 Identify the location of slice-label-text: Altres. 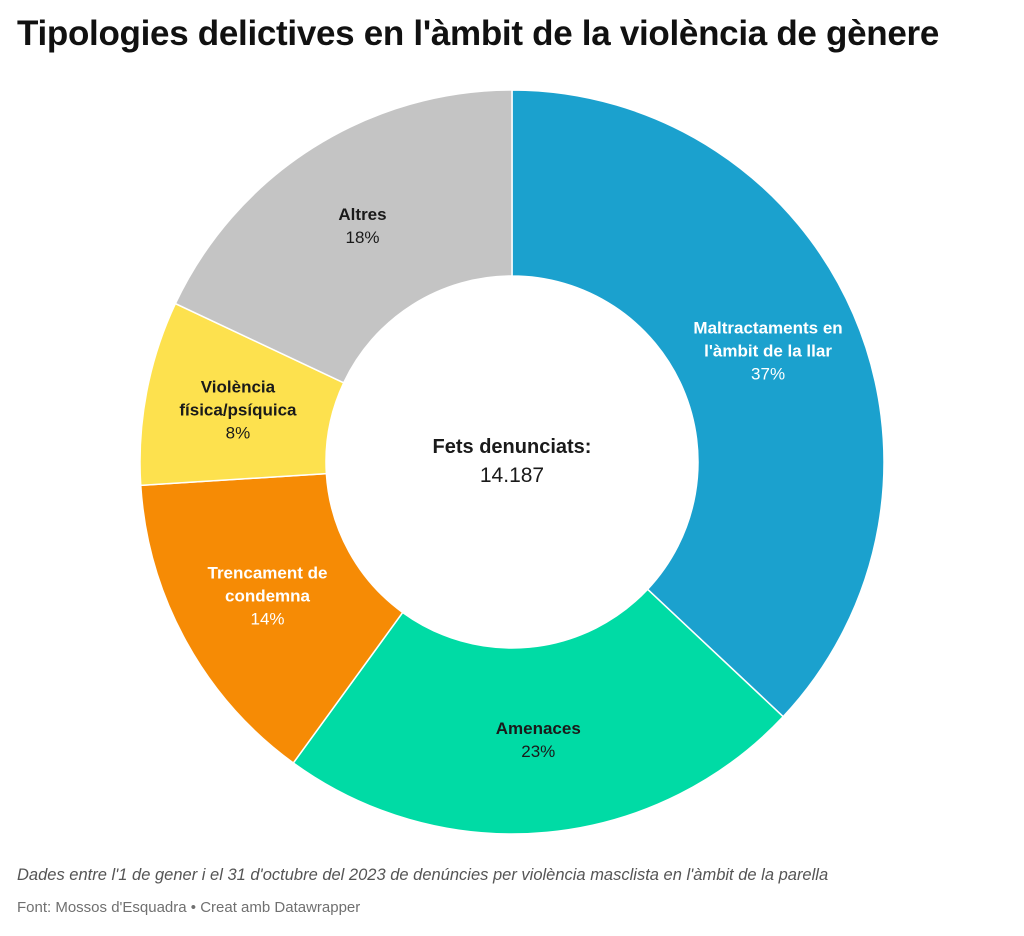
(362, 215).